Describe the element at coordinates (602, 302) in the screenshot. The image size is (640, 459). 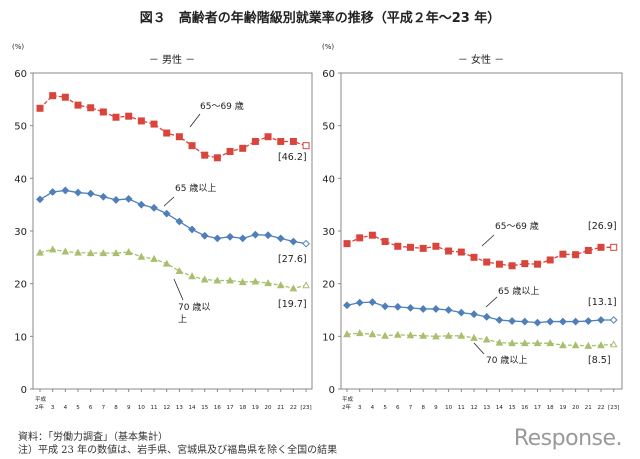
I see `end-value-label: [13.1]` at that location.